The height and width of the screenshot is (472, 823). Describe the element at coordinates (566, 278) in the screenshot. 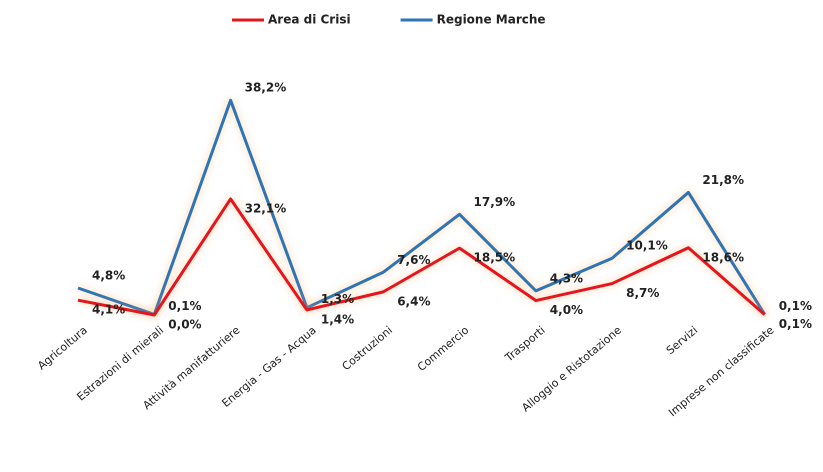

I see `data-label: 4,3%` at that location.